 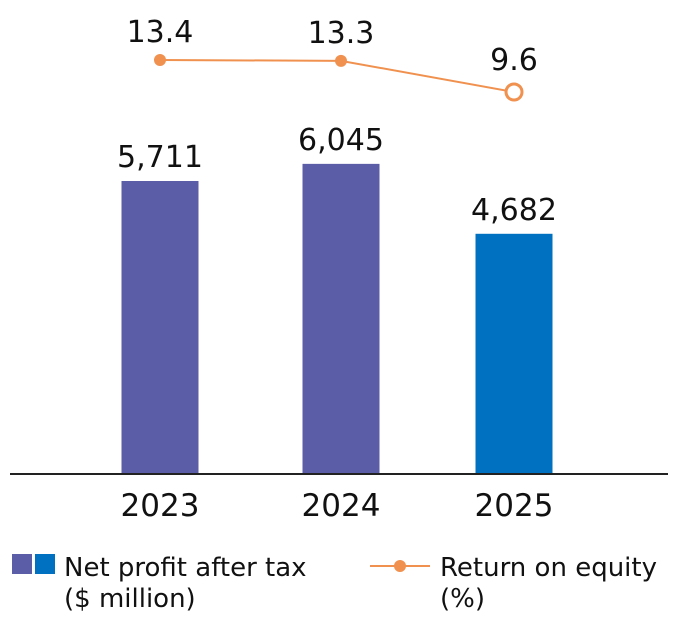 I want to click on legend-item-roe: Return on equity (%), so click(x=513, y=583).